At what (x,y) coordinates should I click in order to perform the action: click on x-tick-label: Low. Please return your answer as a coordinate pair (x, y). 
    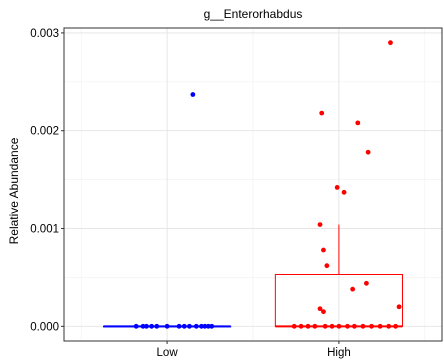
    Looking at the image, I should click on (168, 353).